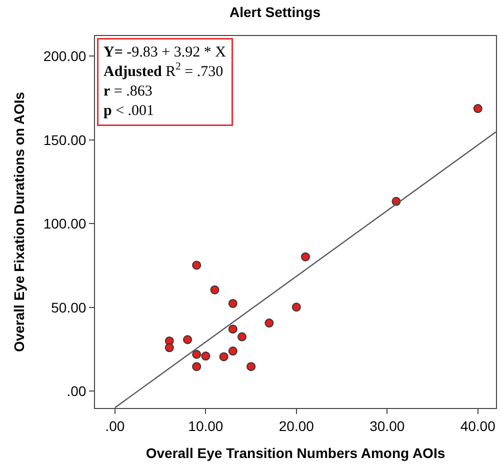 The height and width of the screenshot is (470, 500). I want to click on x-tick-label: .00, so click(115, 426).